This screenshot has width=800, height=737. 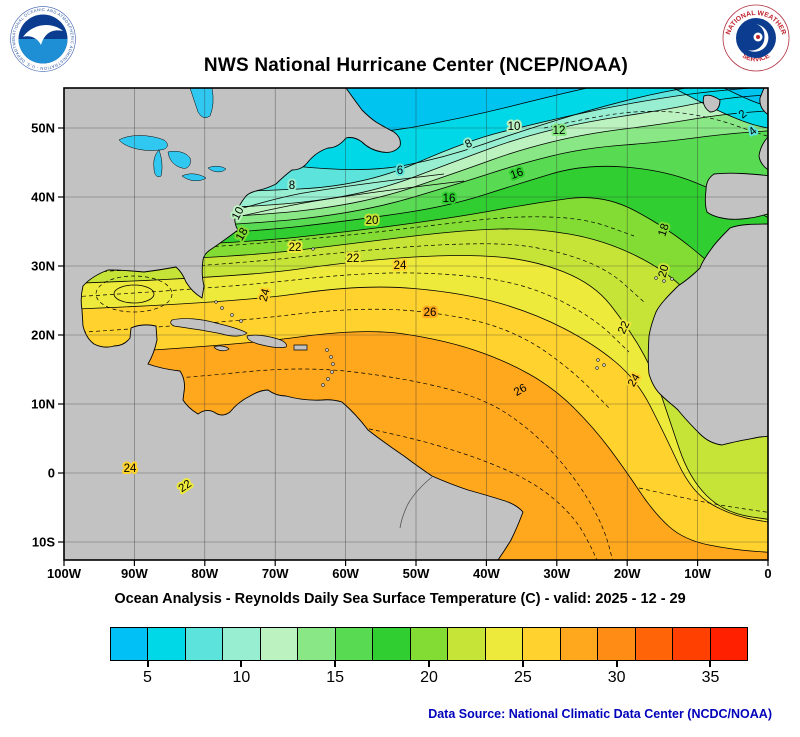 I want to click on y-axis-label: 0, so click(x=51, y=473).